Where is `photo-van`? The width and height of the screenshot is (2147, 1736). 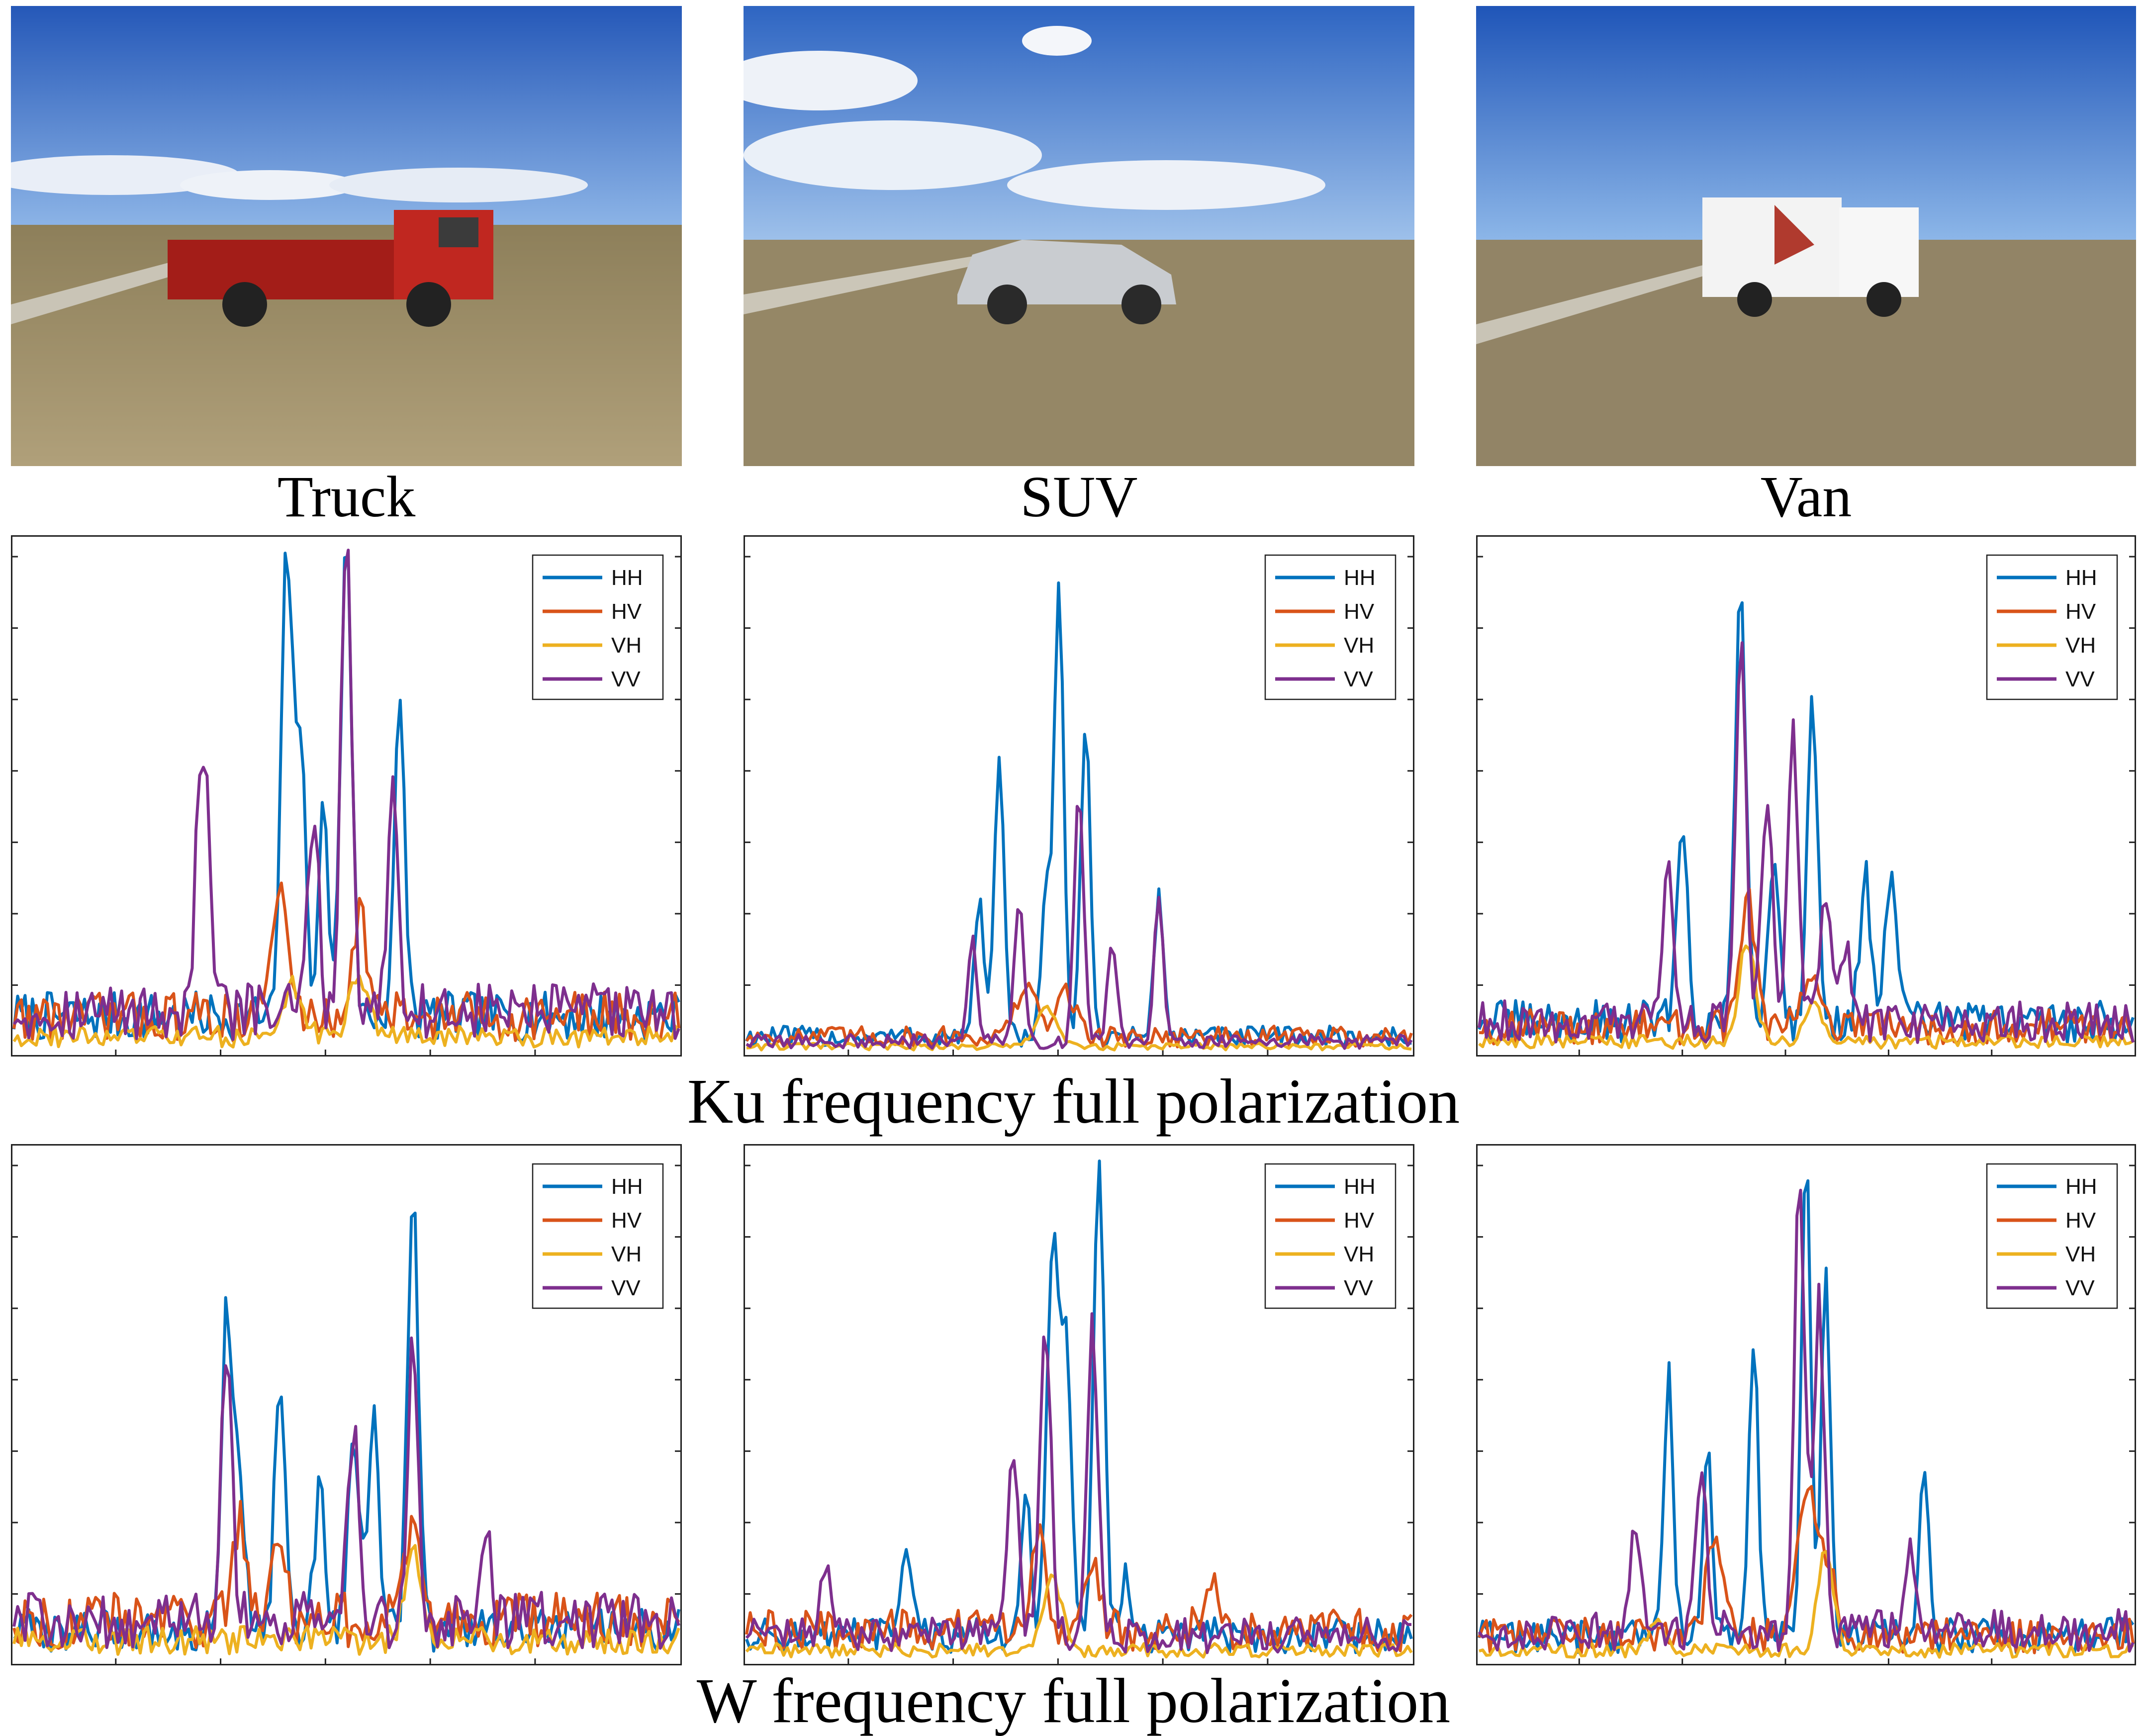
photo-van is located at coordinates (1806, 236).